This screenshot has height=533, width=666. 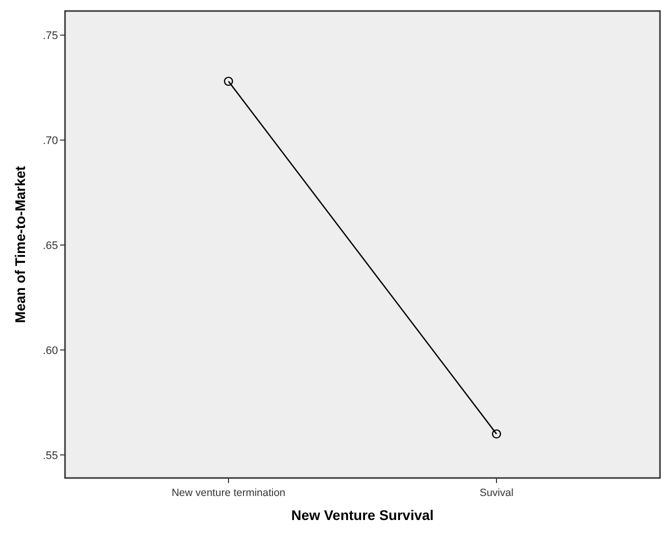 I want to click on y-tick-label: .70, so click(x=50, y=140).